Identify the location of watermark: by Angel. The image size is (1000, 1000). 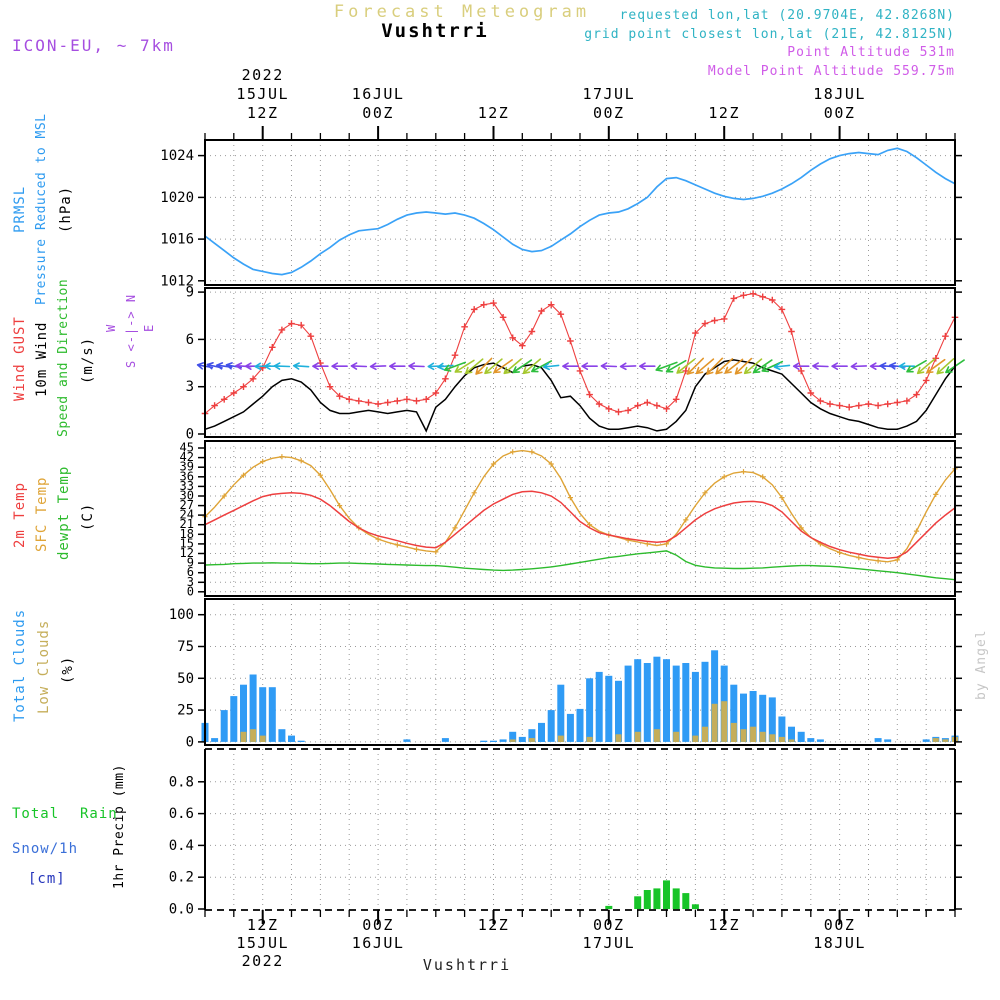
(981, 664).